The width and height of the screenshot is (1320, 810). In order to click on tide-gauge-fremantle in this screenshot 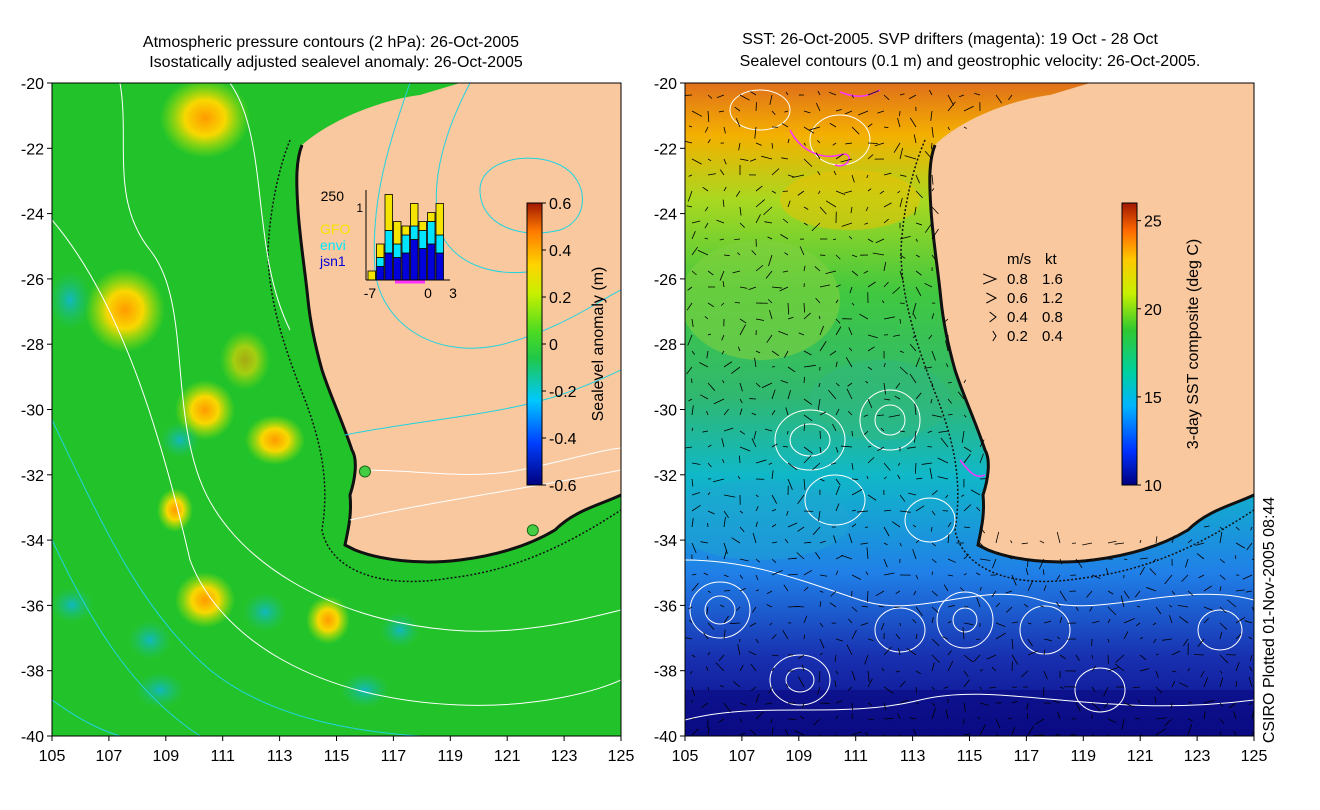, I will do `click(364, 471)`.